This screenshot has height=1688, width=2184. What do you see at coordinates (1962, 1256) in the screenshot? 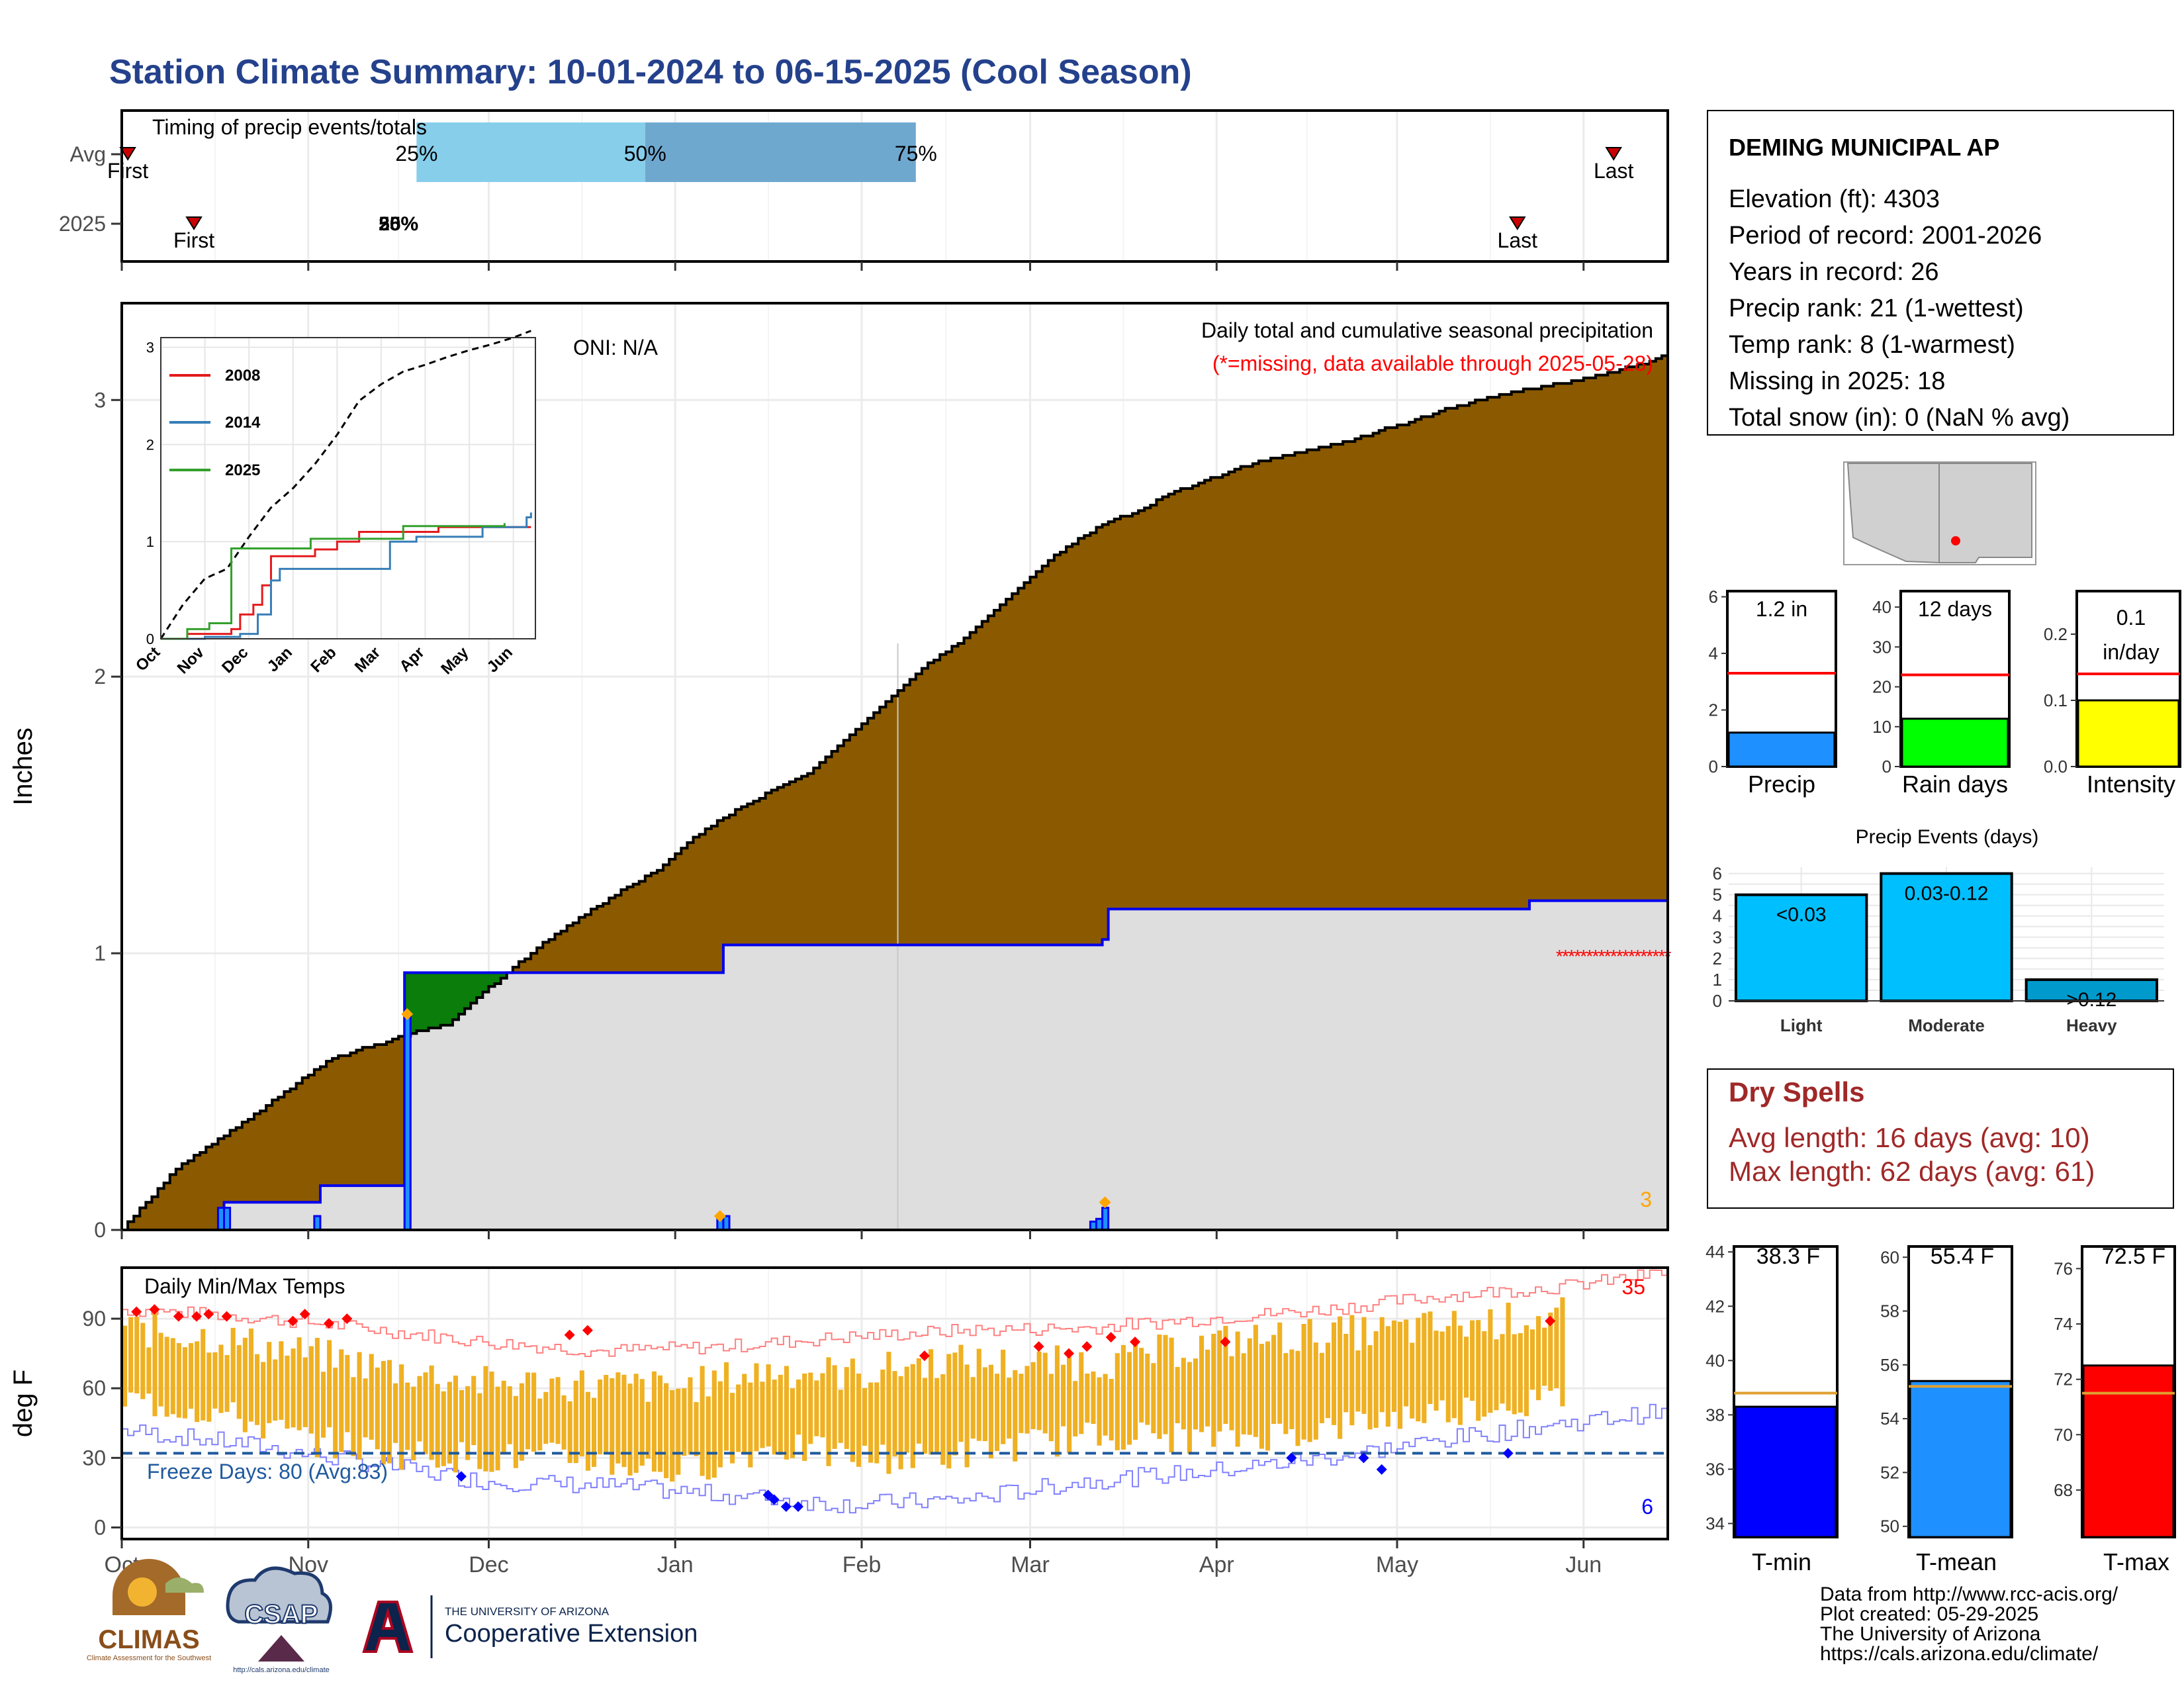
I see `tmean-value-label: 55.4 F` at bounding box center [1962, 1256].